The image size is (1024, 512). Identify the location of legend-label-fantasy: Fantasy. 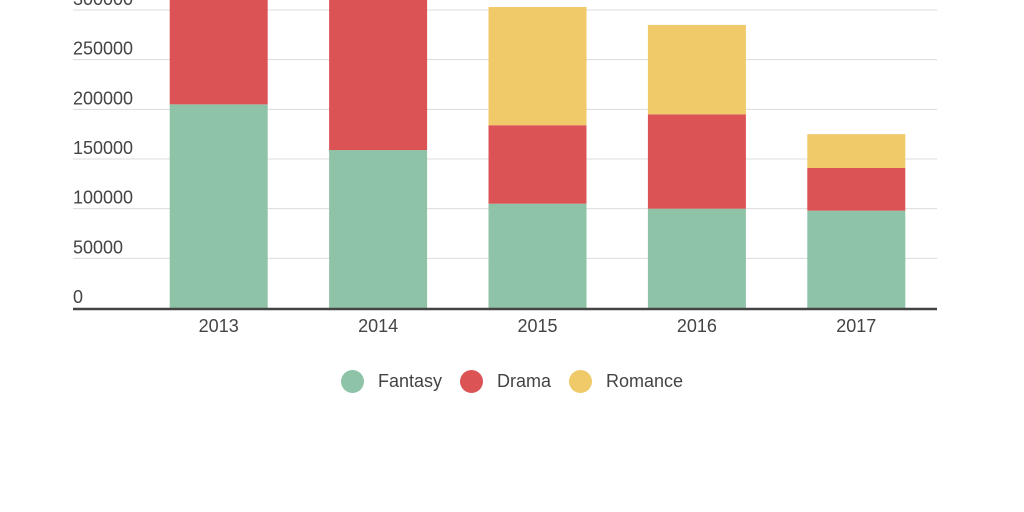
(409, 381).